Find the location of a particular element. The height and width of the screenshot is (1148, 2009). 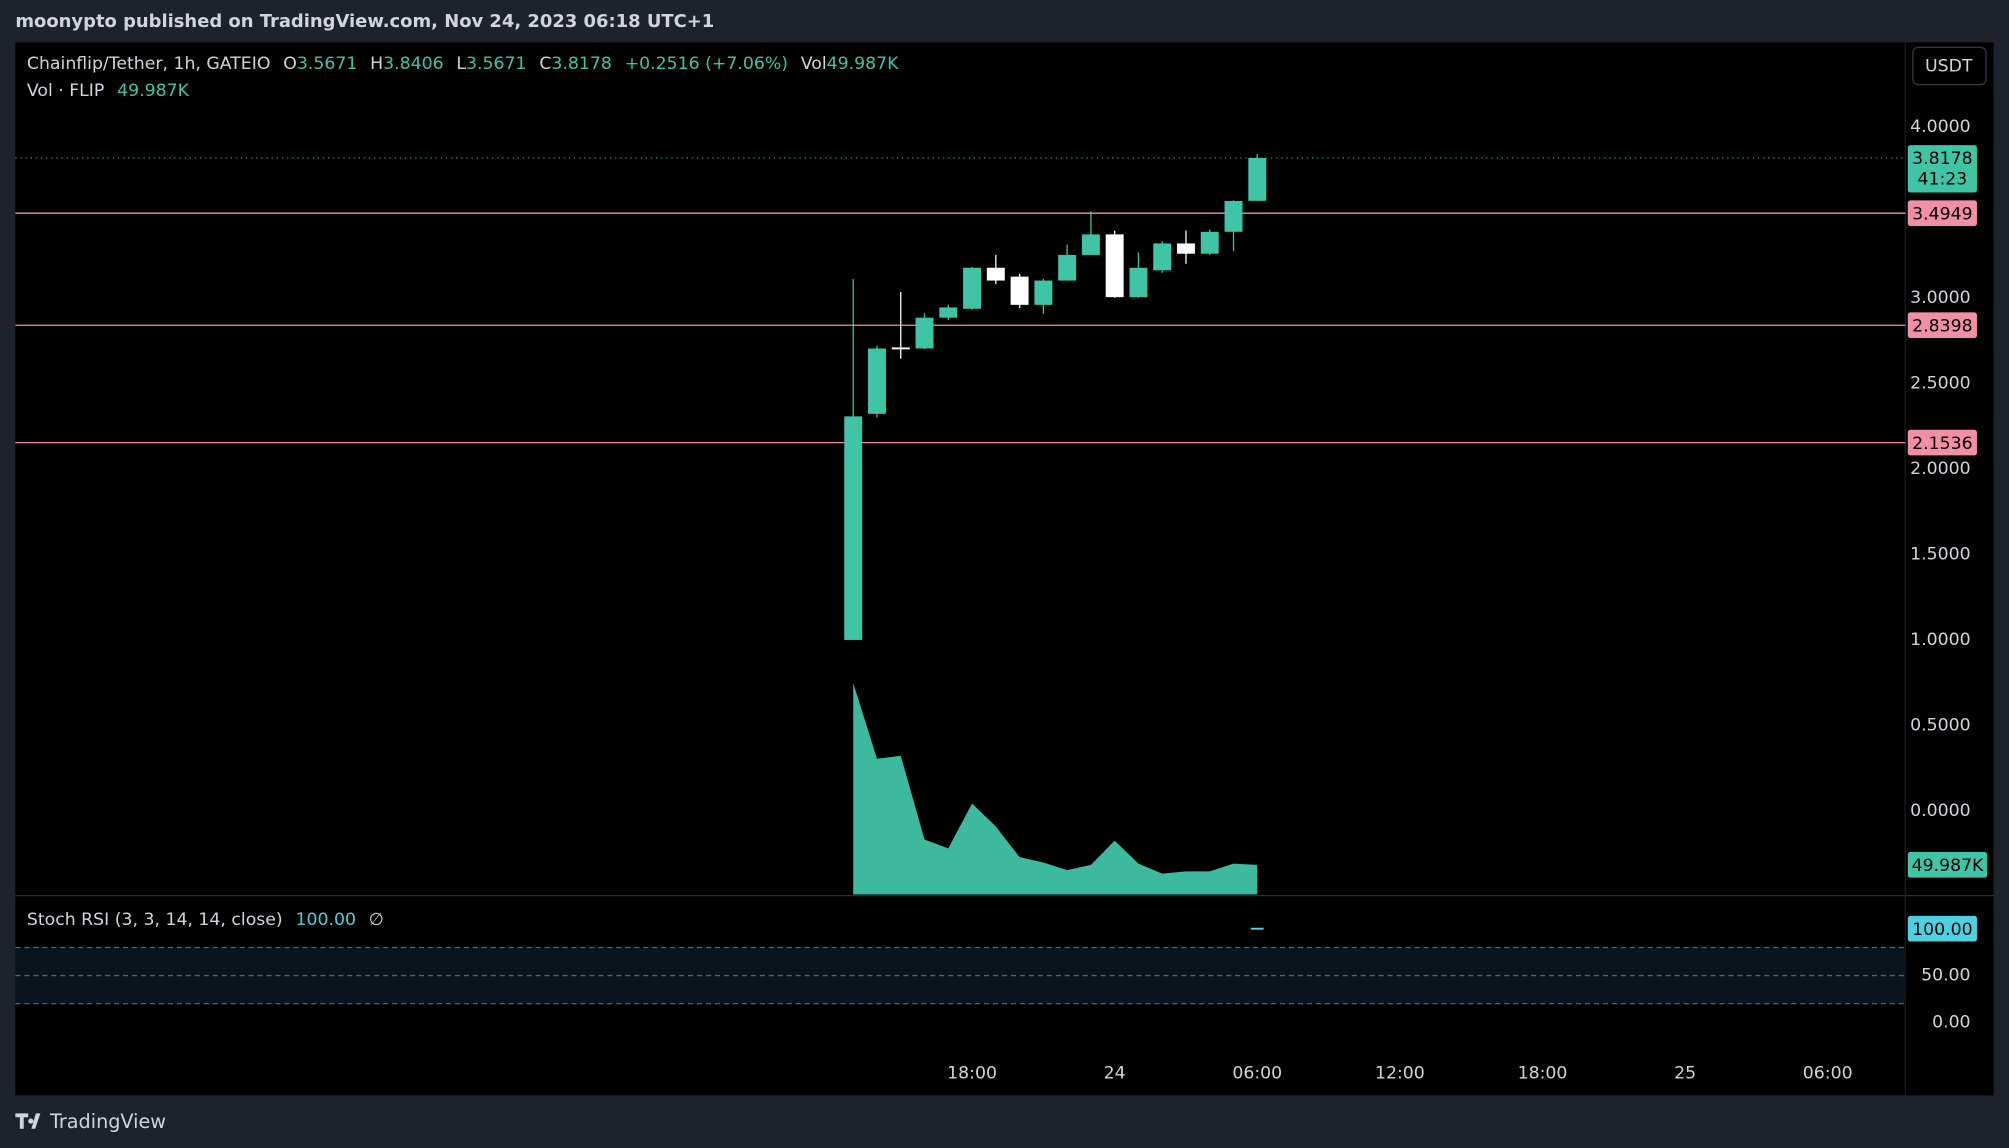

x-tick-label: 24 is located at coordinates (1115, 1074).